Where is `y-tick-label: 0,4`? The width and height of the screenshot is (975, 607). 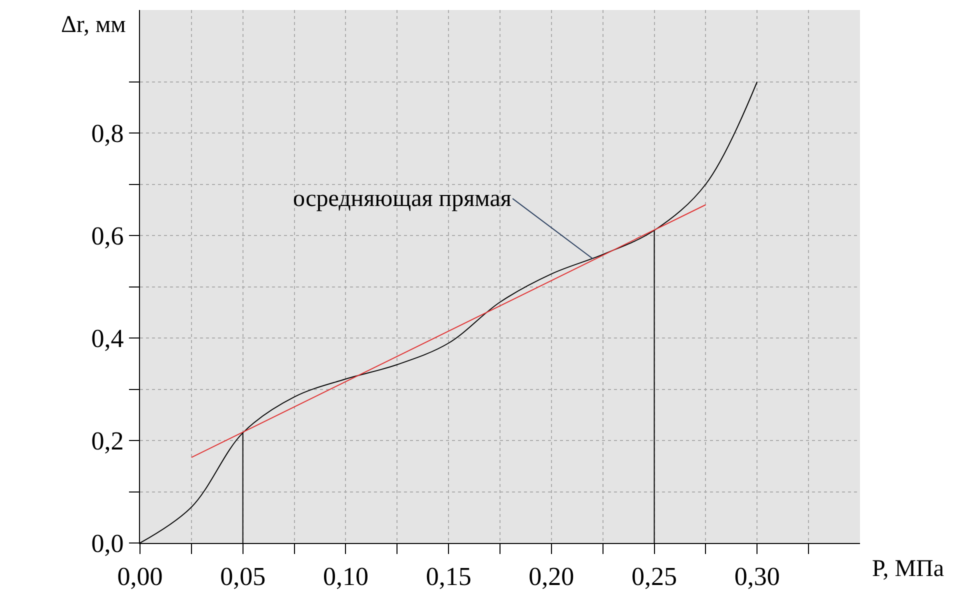
y-tick-label: 0,4 is located at coordinates (107, 339).